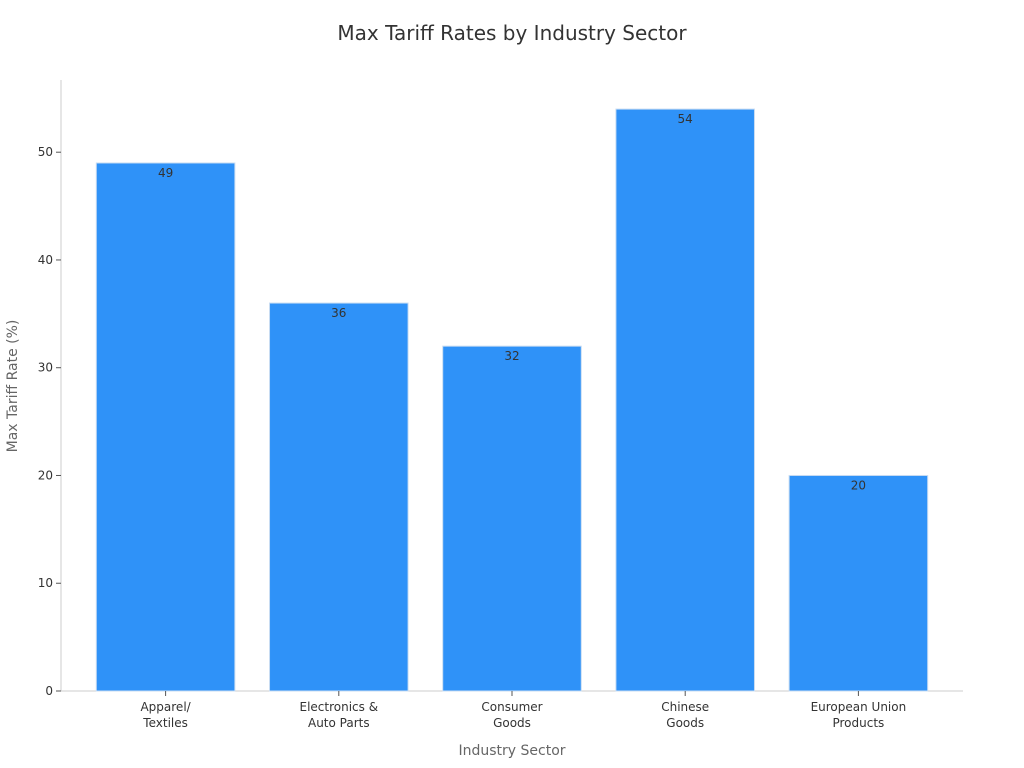  I want to click on x-tick-label: Apparel/Textiles, so click(165, 715).